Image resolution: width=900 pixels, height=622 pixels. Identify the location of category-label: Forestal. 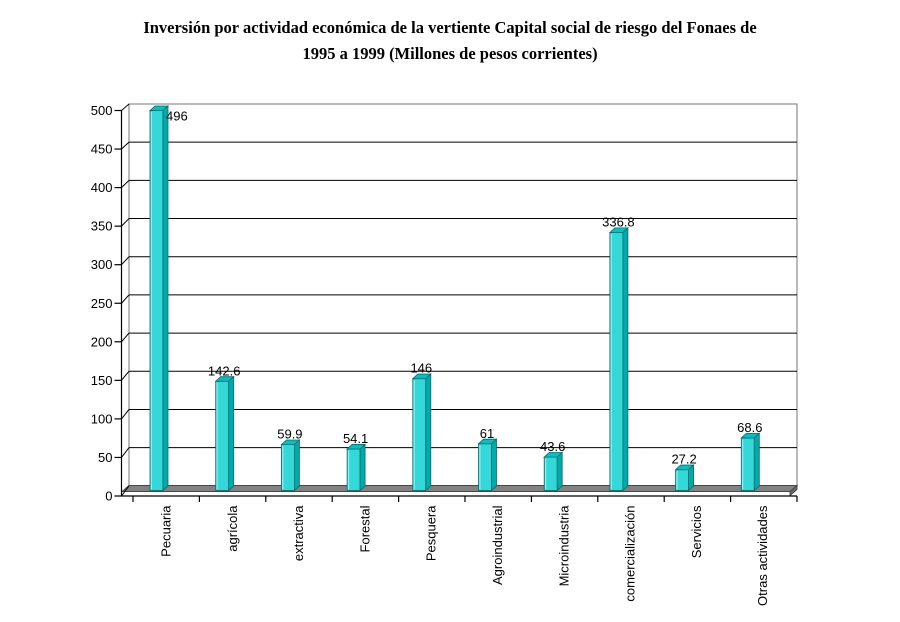
(364, 528).